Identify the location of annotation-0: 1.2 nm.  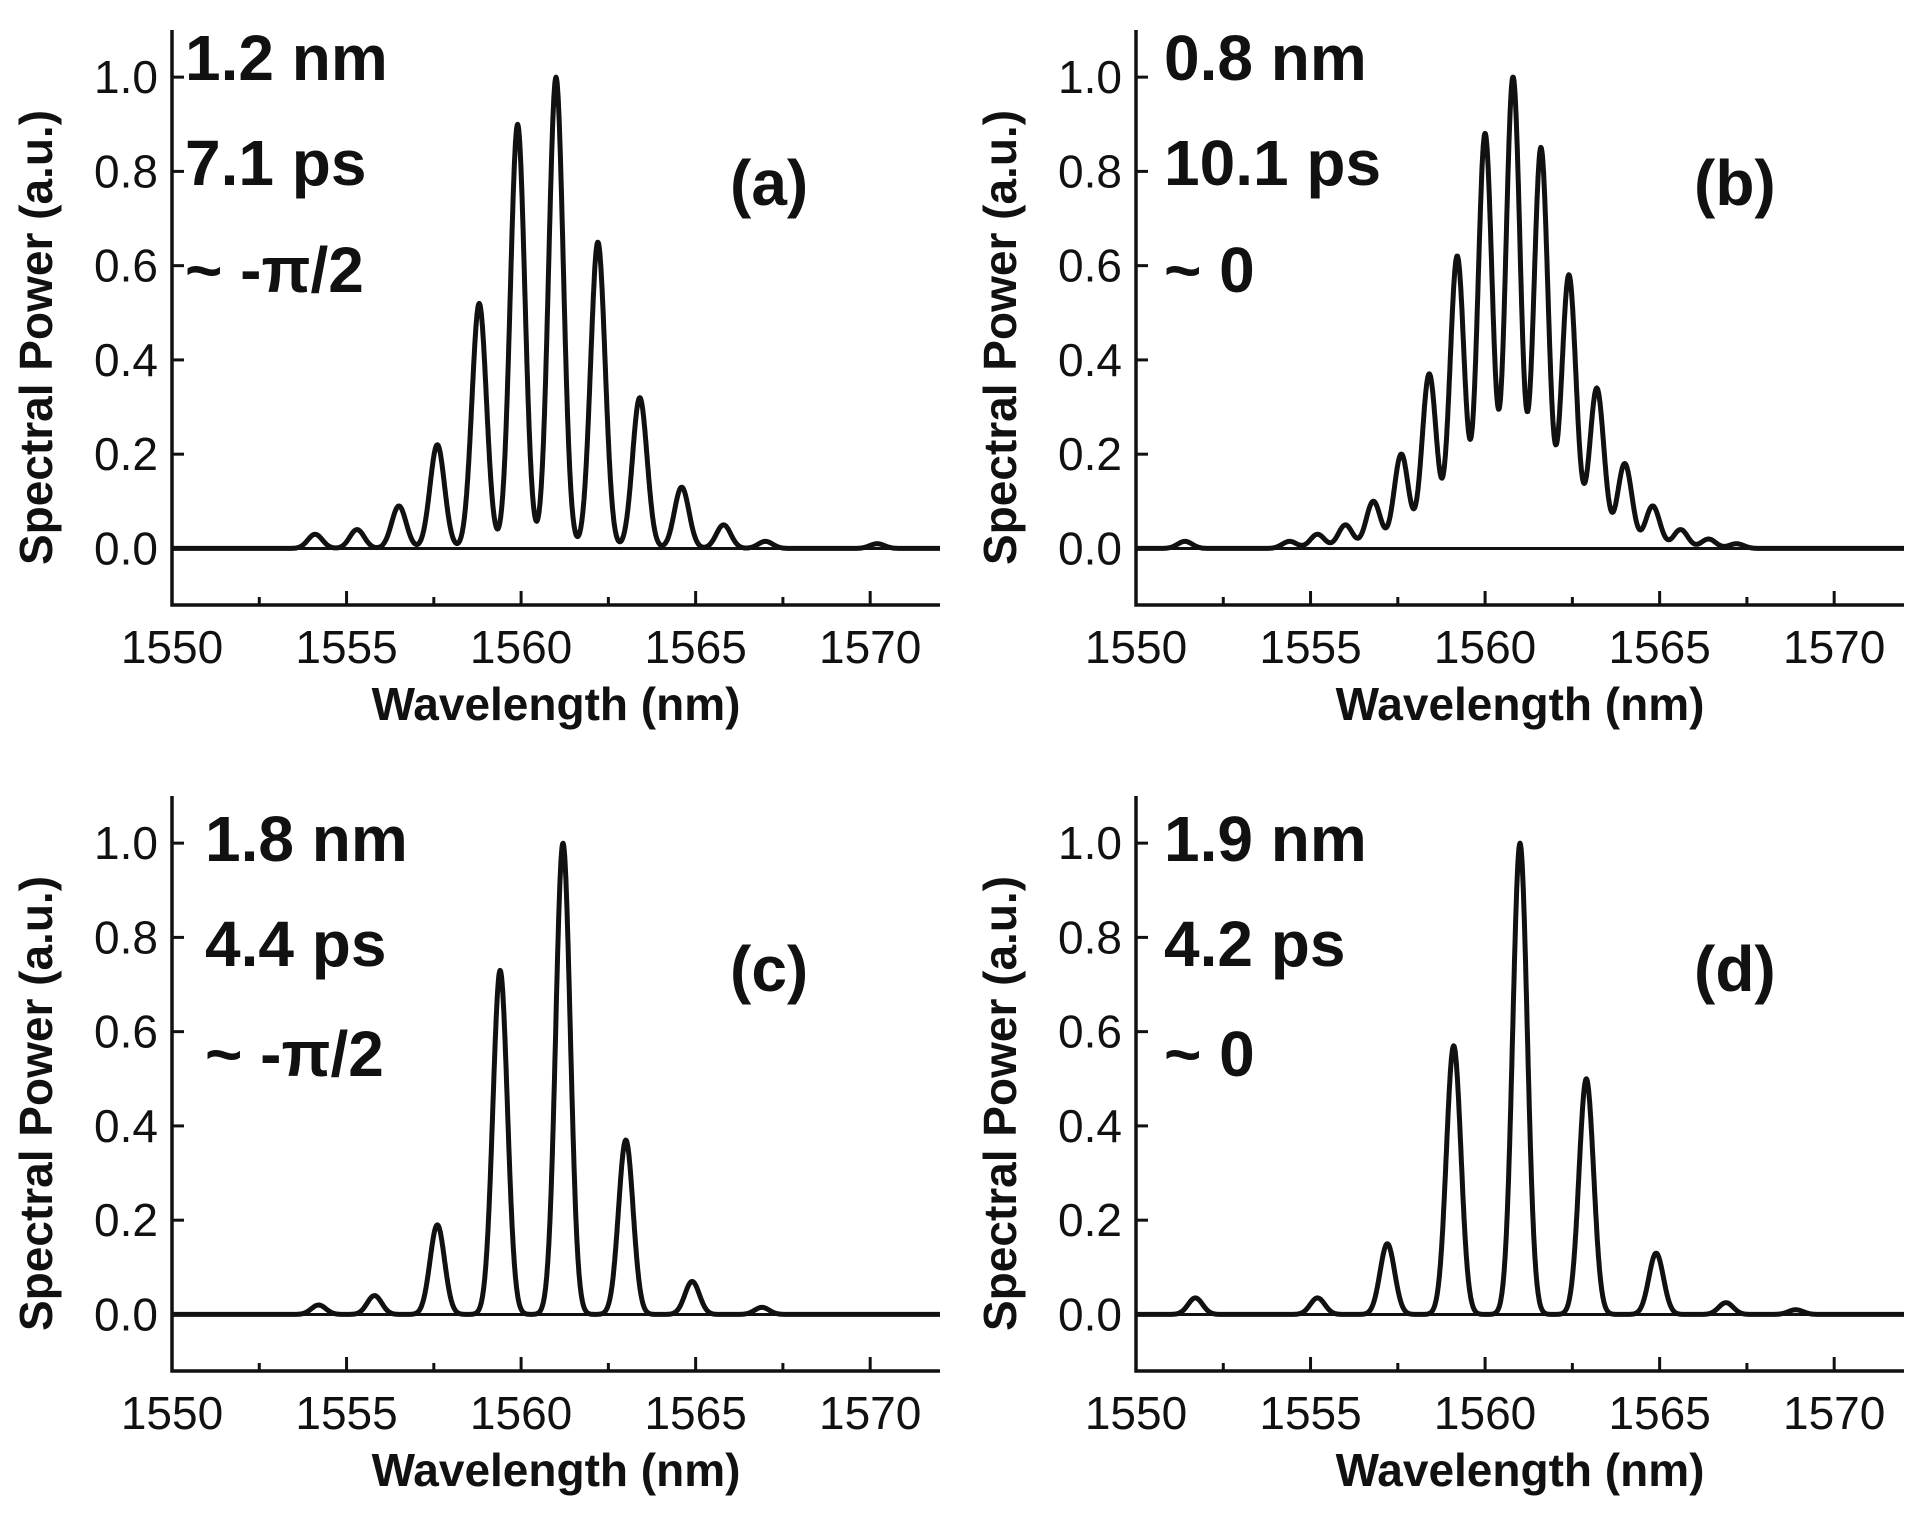
(286, 58).